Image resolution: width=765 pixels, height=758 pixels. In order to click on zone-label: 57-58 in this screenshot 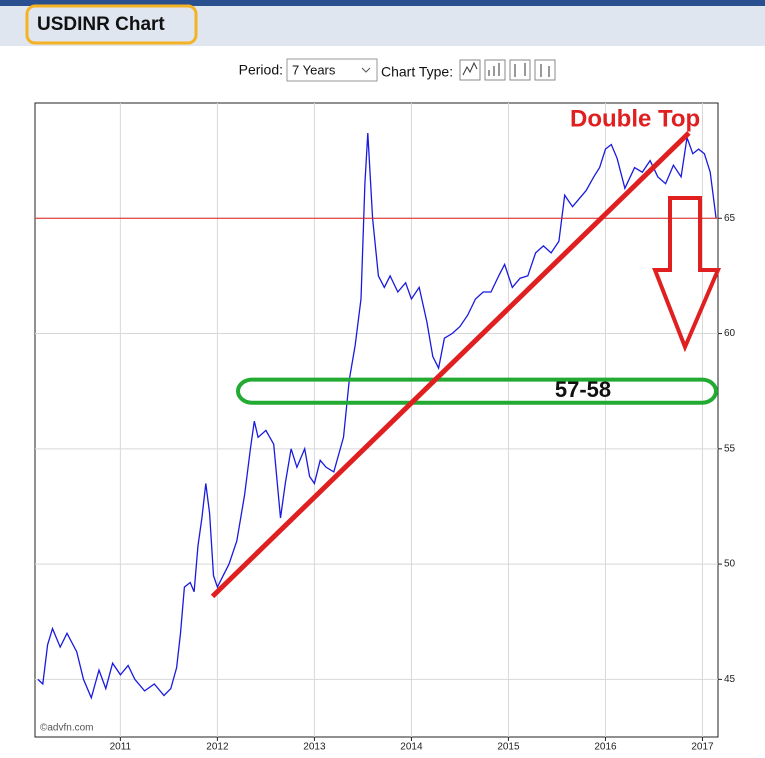, I will do `click(583, 389)`.